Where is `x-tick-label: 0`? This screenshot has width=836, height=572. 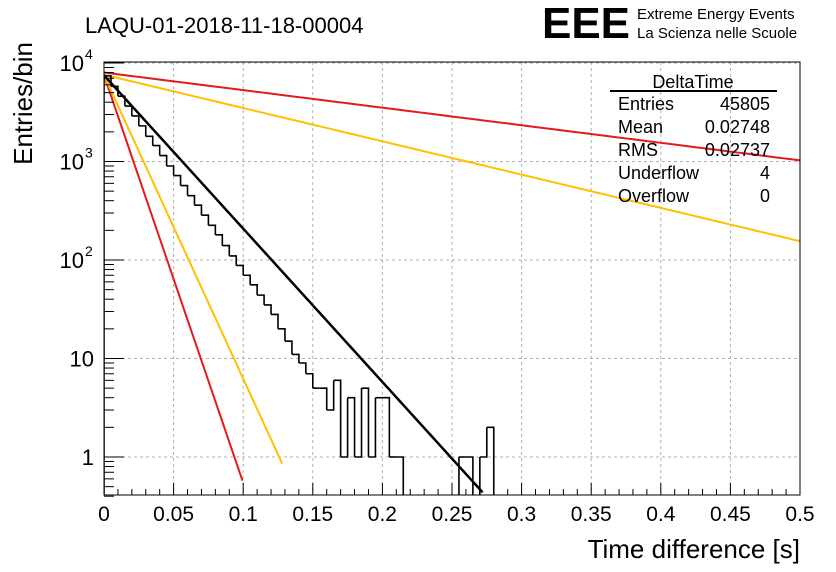 x-tick-label: 0 is located at coordinates (104, 514).